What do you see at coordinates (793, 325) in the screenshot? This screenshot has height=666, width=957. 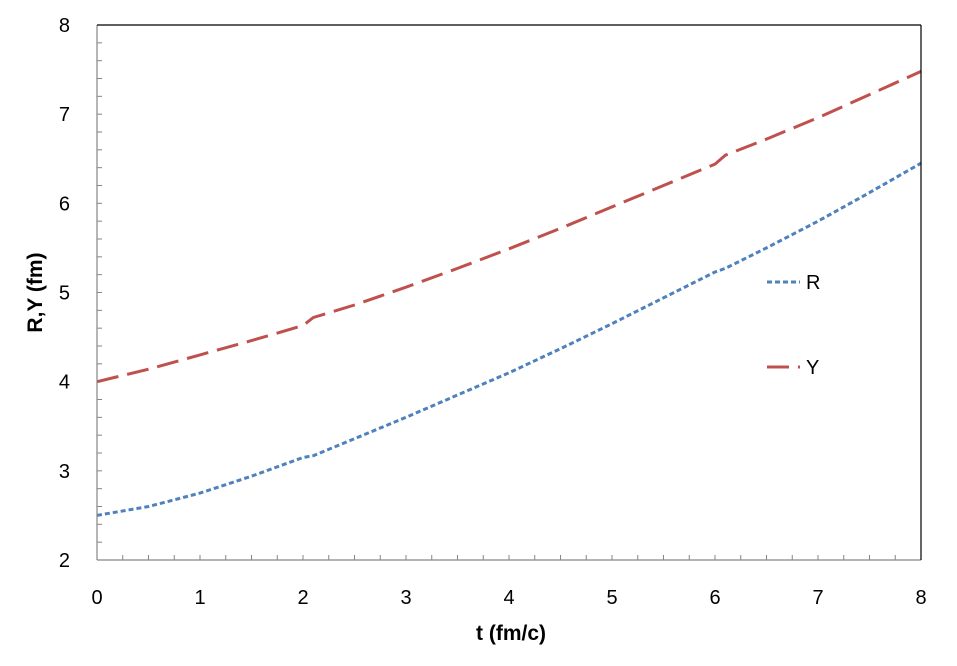 I see `legend: RY` at bounding box center [793, 325].